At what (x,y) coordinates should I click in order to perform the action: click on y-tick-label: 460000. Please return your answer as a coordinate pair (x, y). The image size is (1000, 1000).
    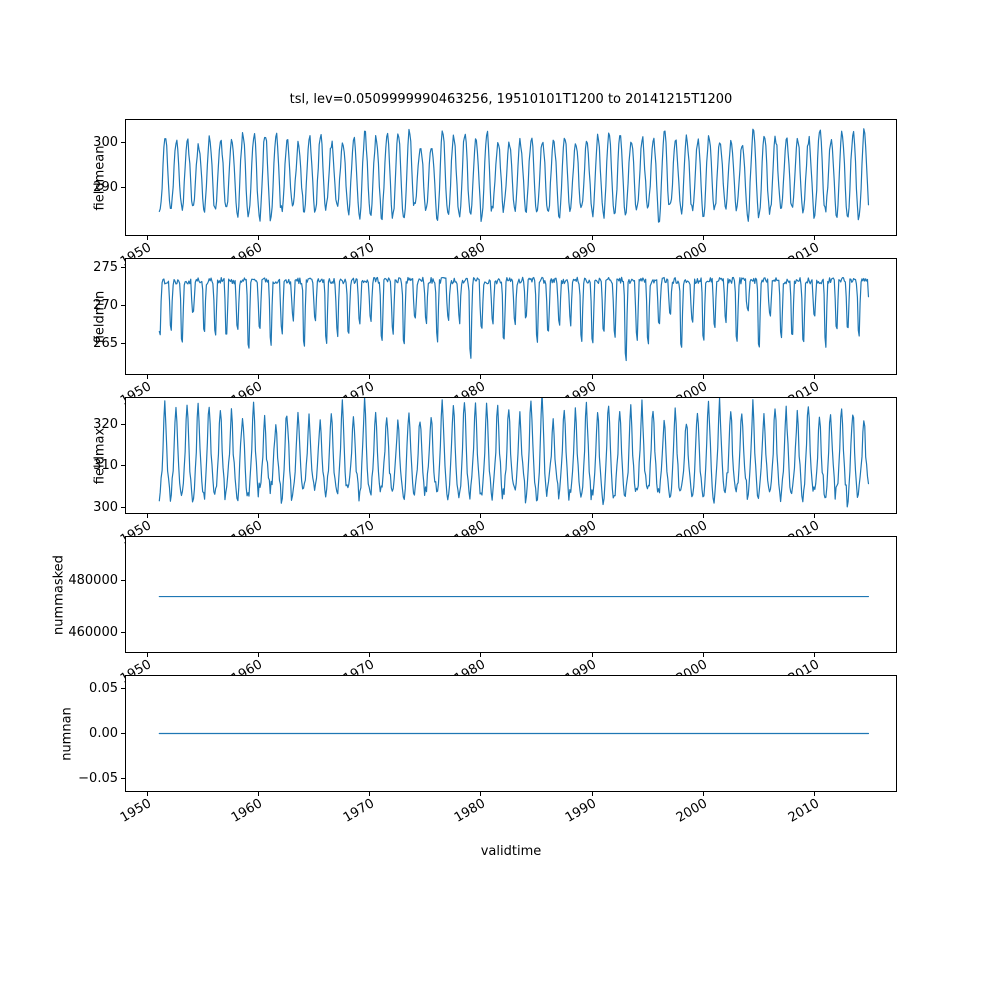
    Looking at the image, I should click on (93, 633).